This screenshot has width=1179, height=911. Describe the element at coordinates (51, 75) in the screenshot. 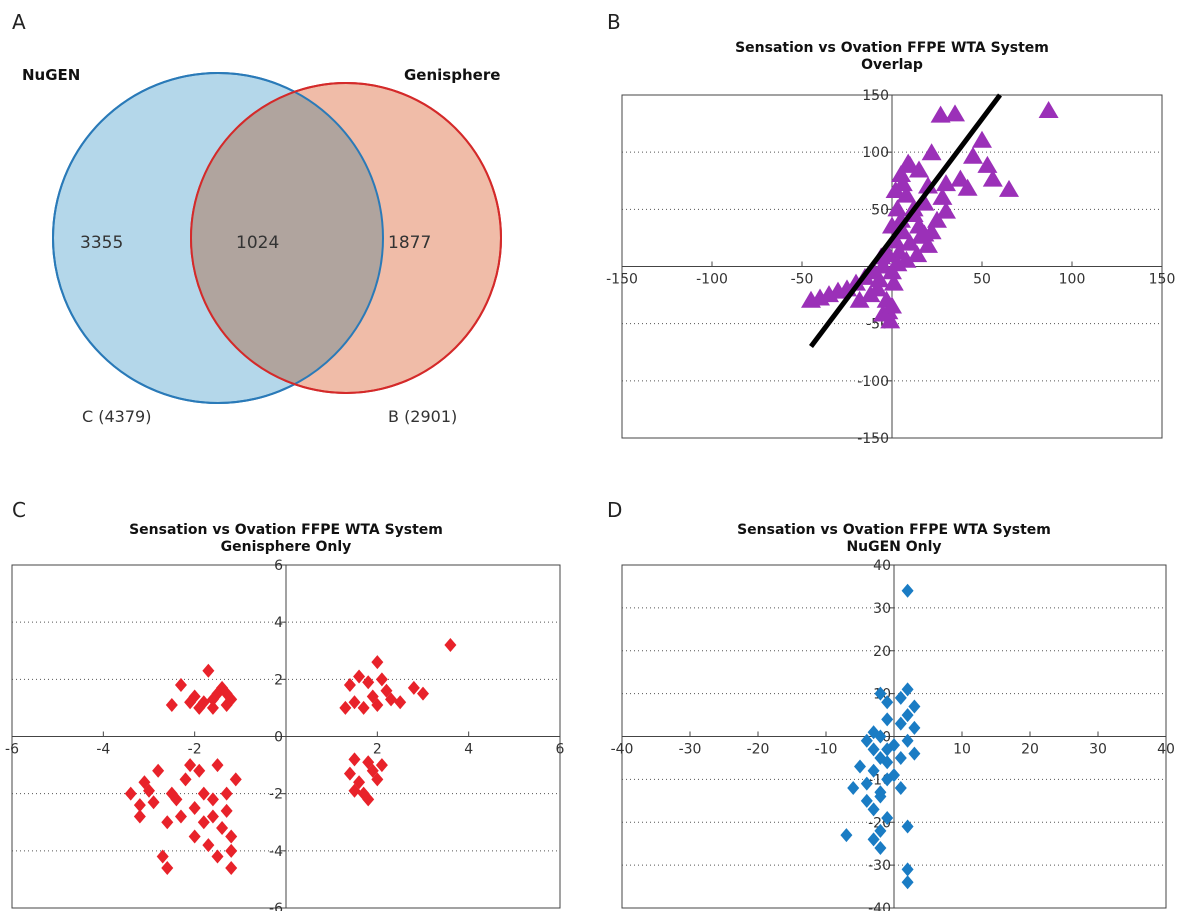

I see `venn-left-title: NuGEN` at that location.